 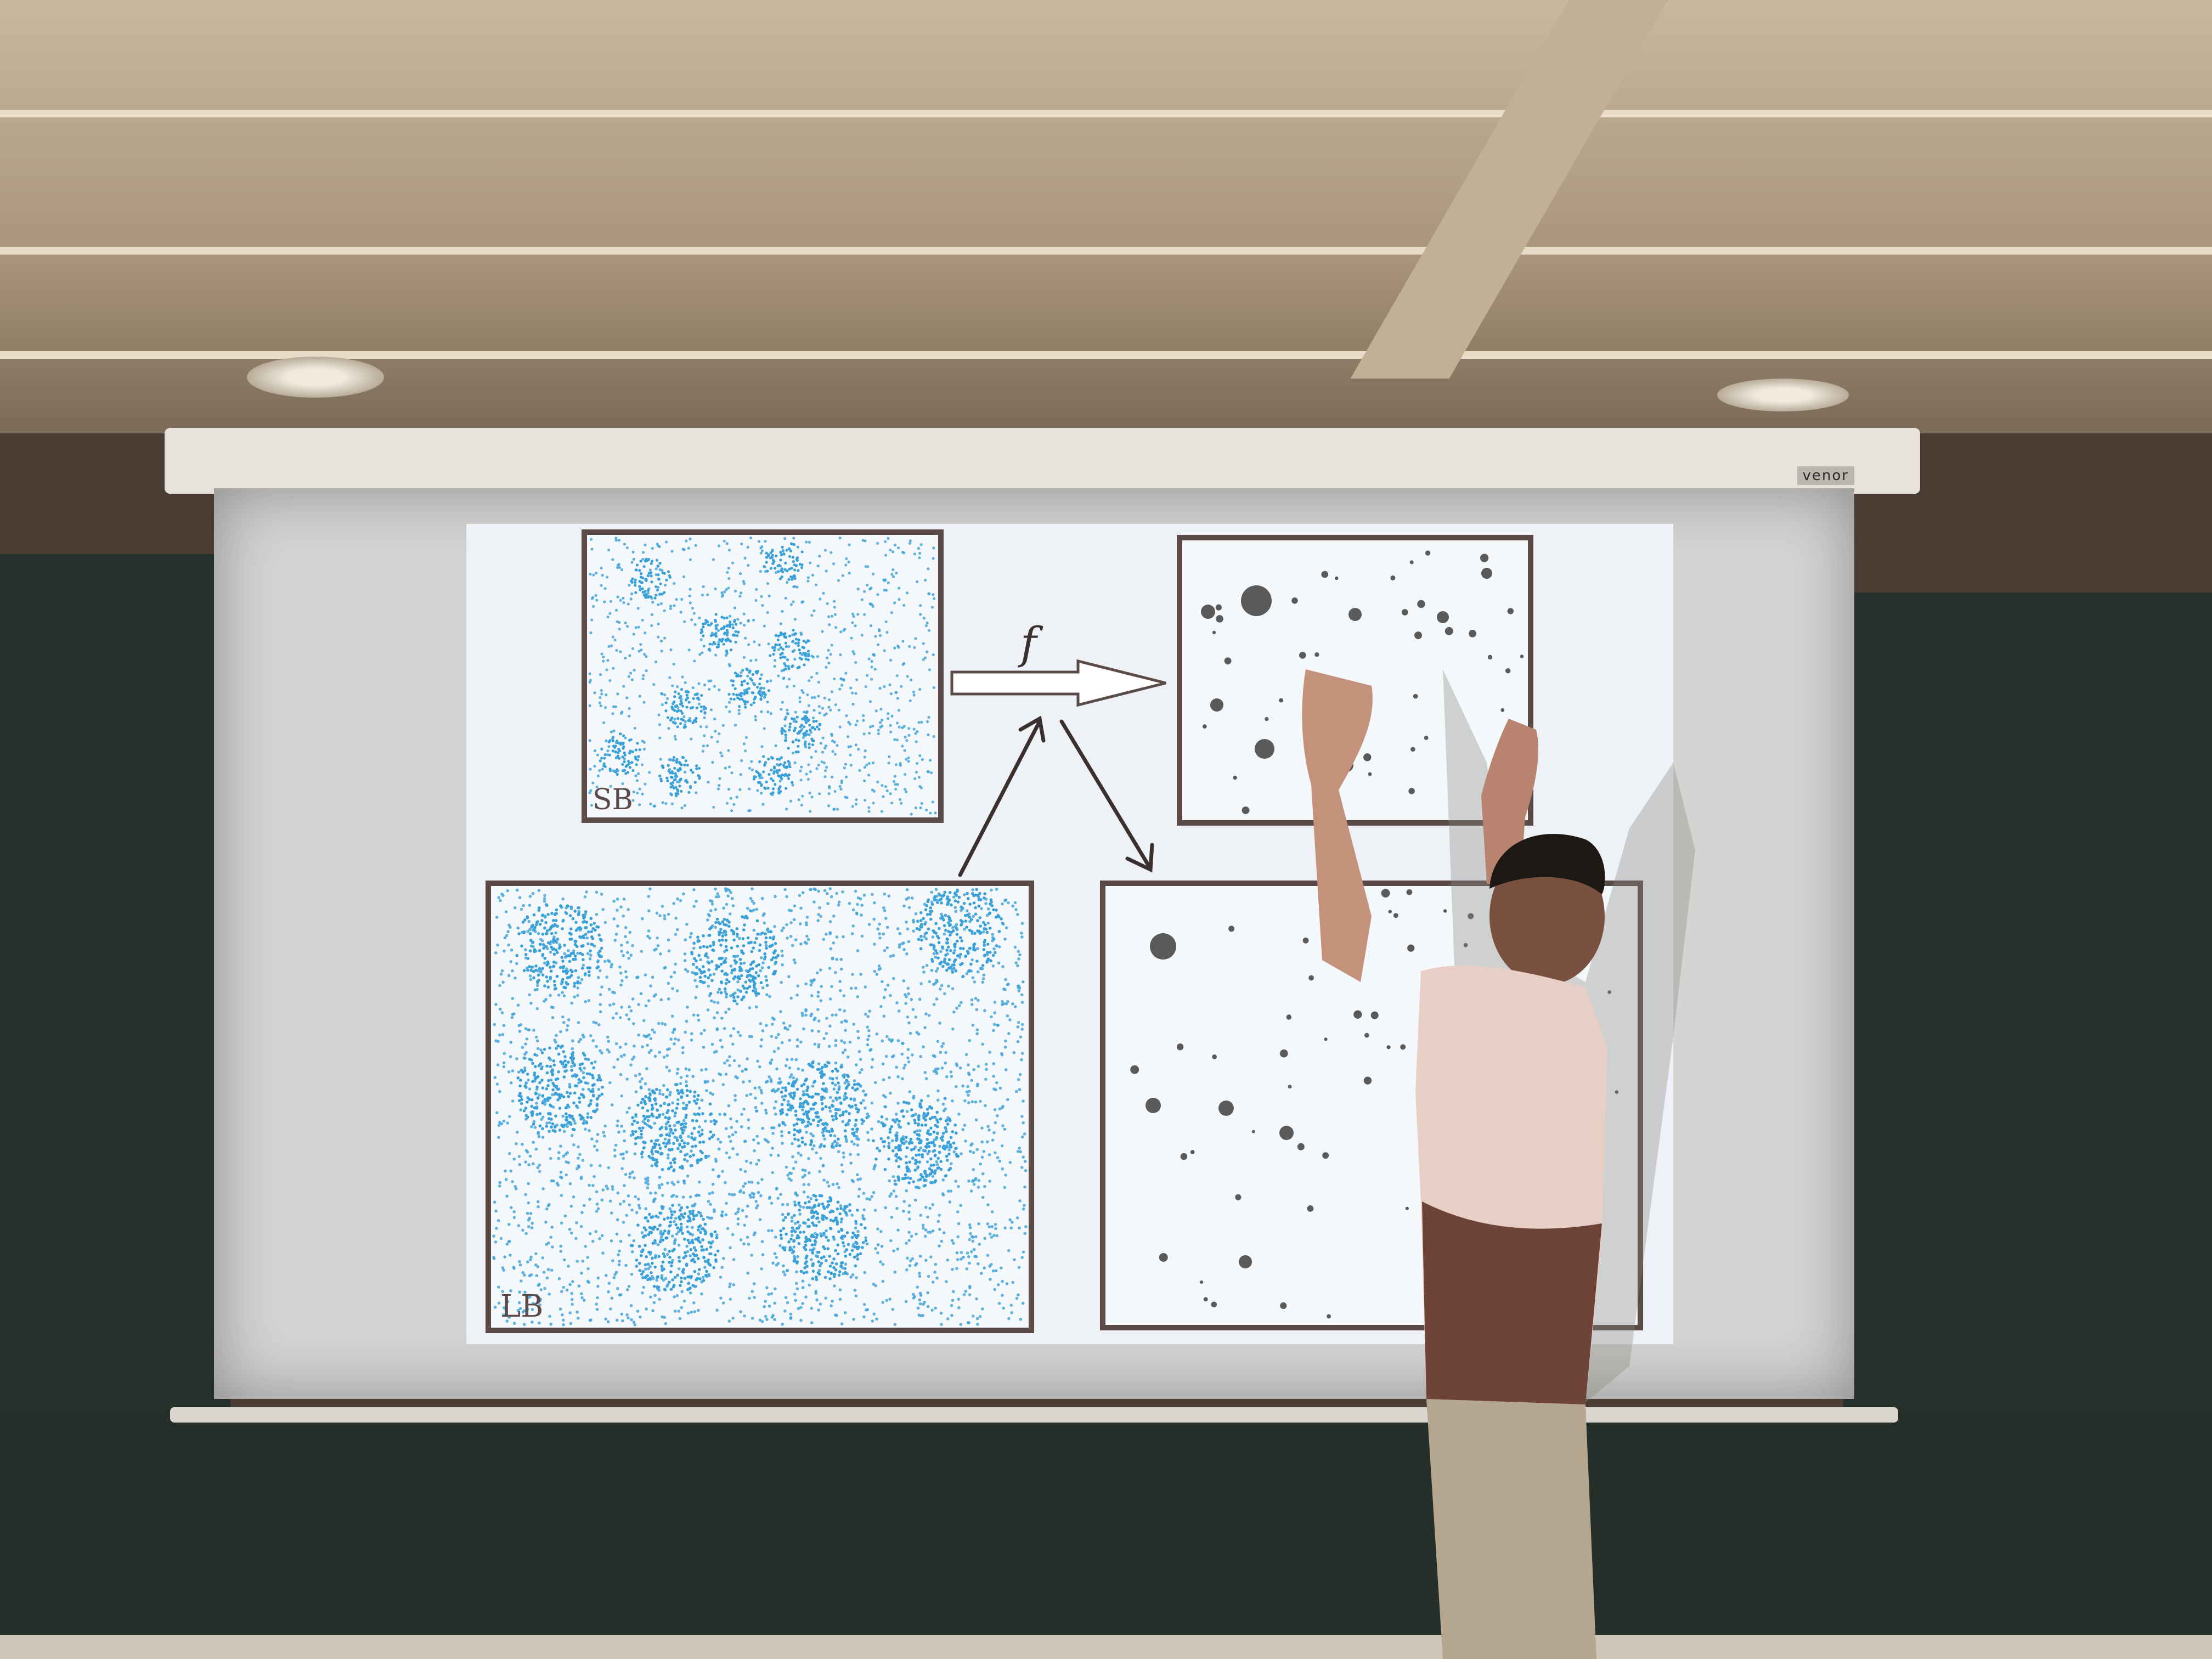 I want to click on arrow-up-head, so click(x=1032, y=729).